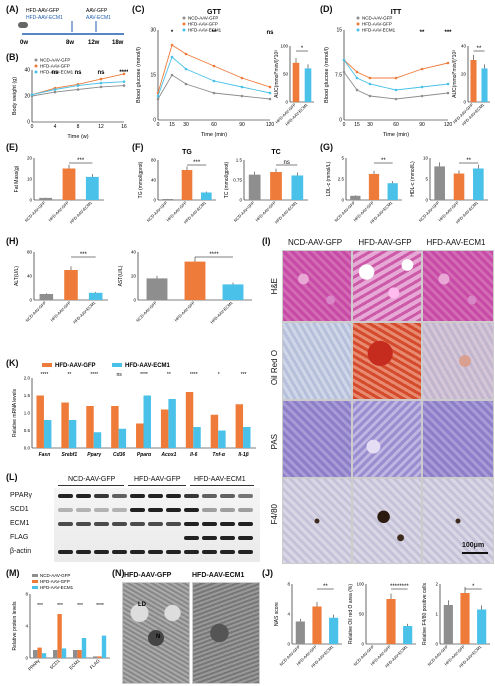  What do you see at coordinates (74, 664) in the screenshot?
I see `x-tick-label: ECM1` at bounding box center [74, 664].